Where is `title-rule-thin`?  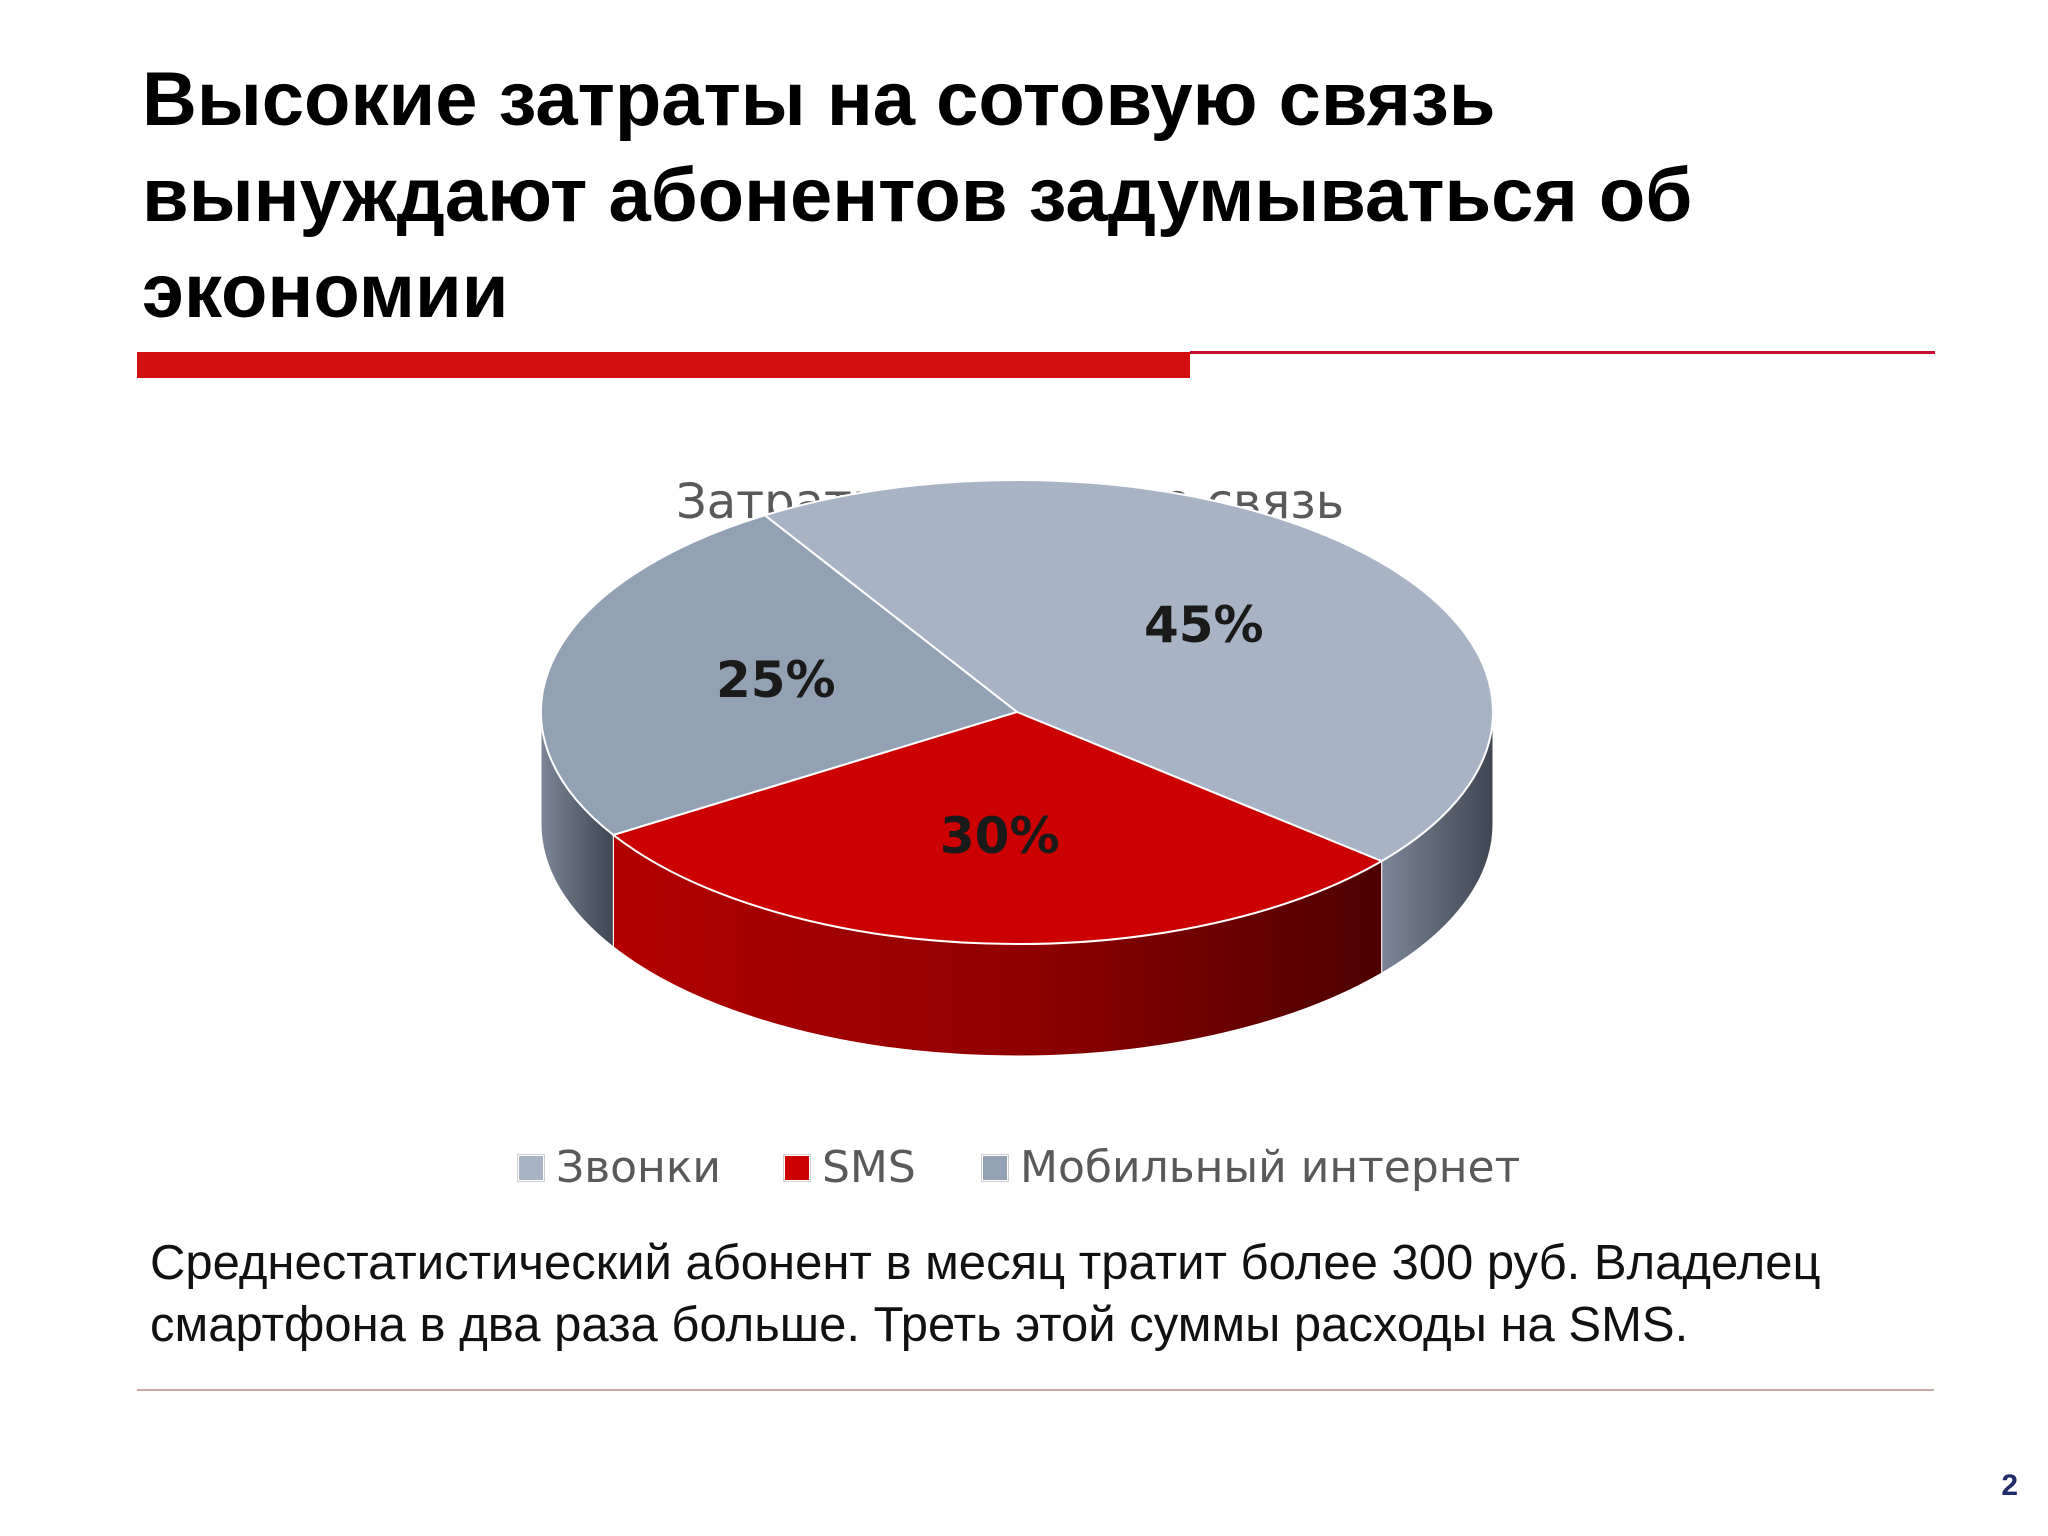 title-rule-thin is located at coordinates (1562, 352).